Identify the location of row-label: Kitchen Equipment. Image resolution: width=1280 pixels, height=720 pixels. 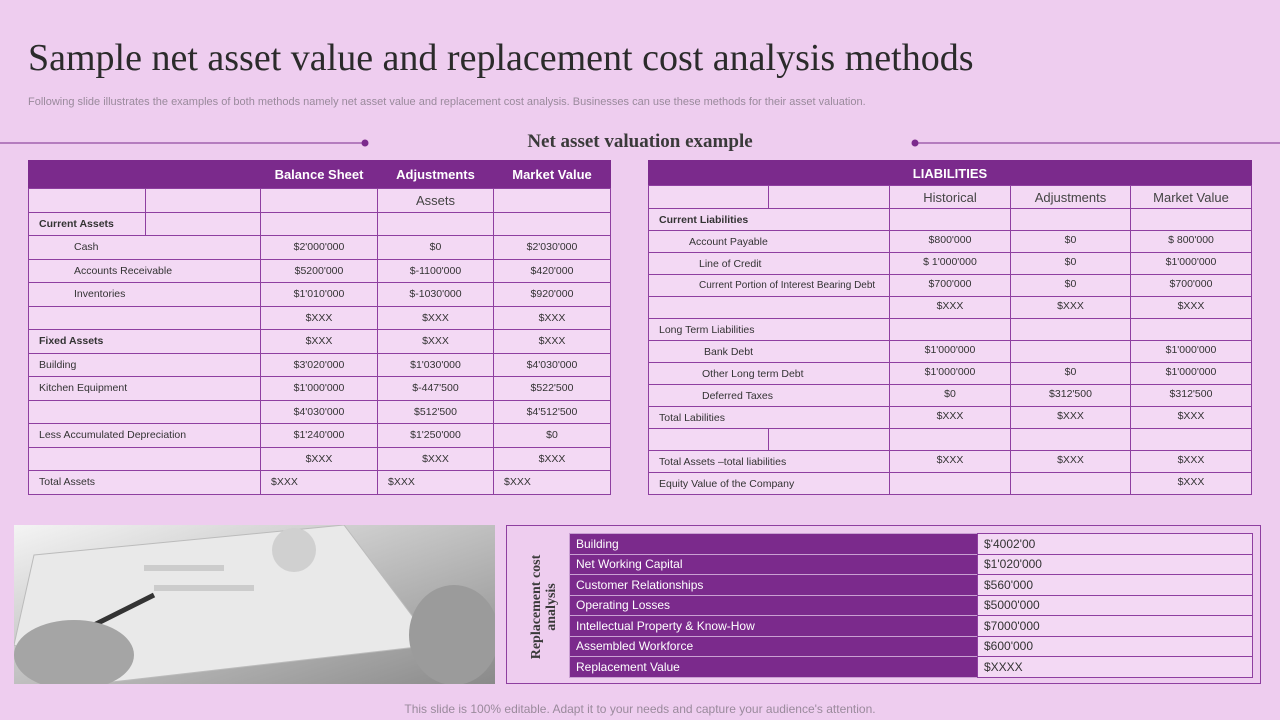
(144, 388).